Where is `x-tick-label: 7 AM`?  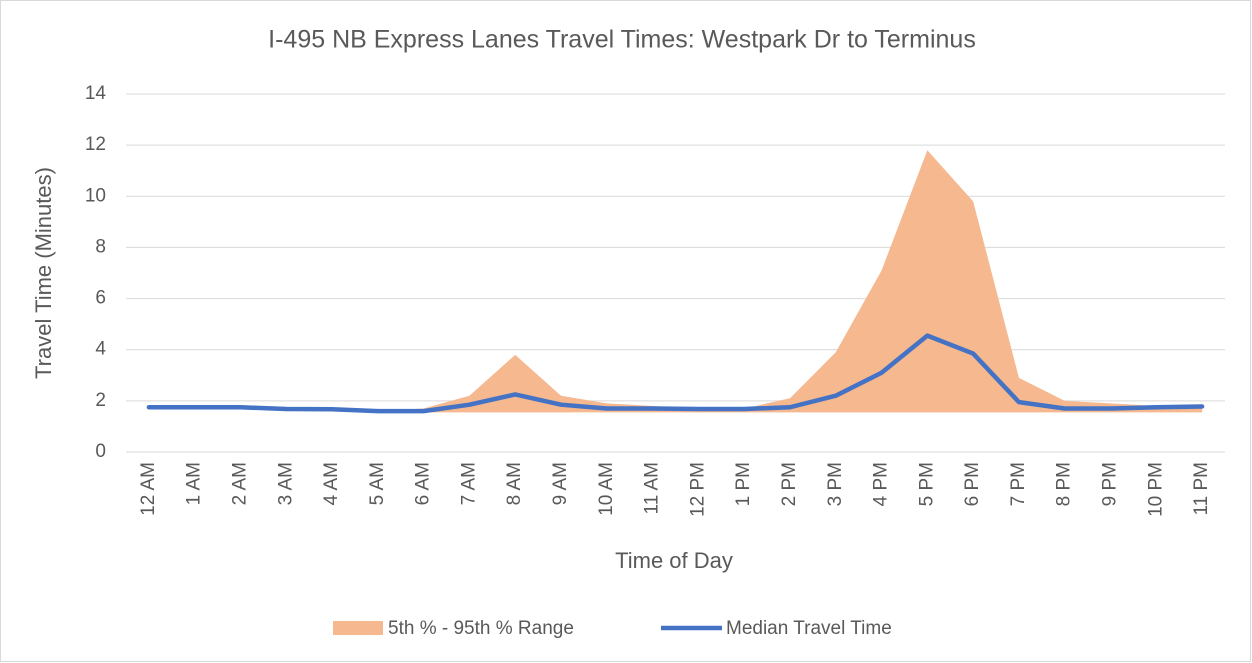
x-tick-label: 7 AM is located at coordinates (468, 483).